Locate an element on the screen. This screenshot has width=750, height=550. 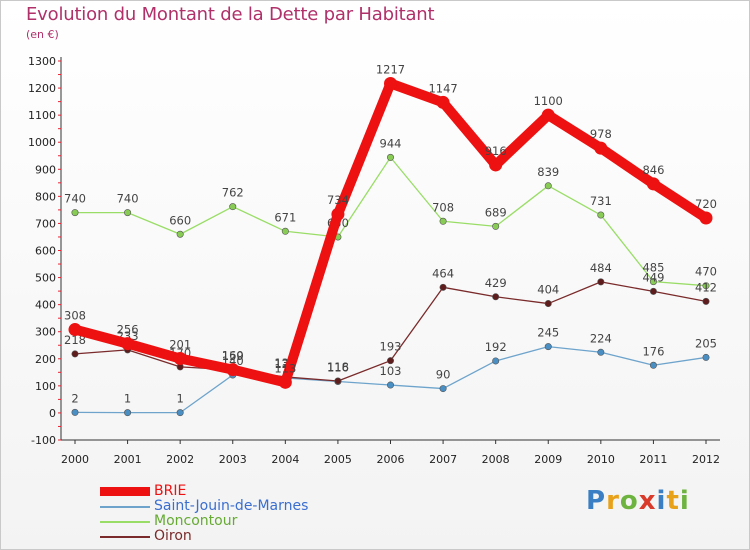
y-tick-label: 800 is located at coordinates (45, 196).